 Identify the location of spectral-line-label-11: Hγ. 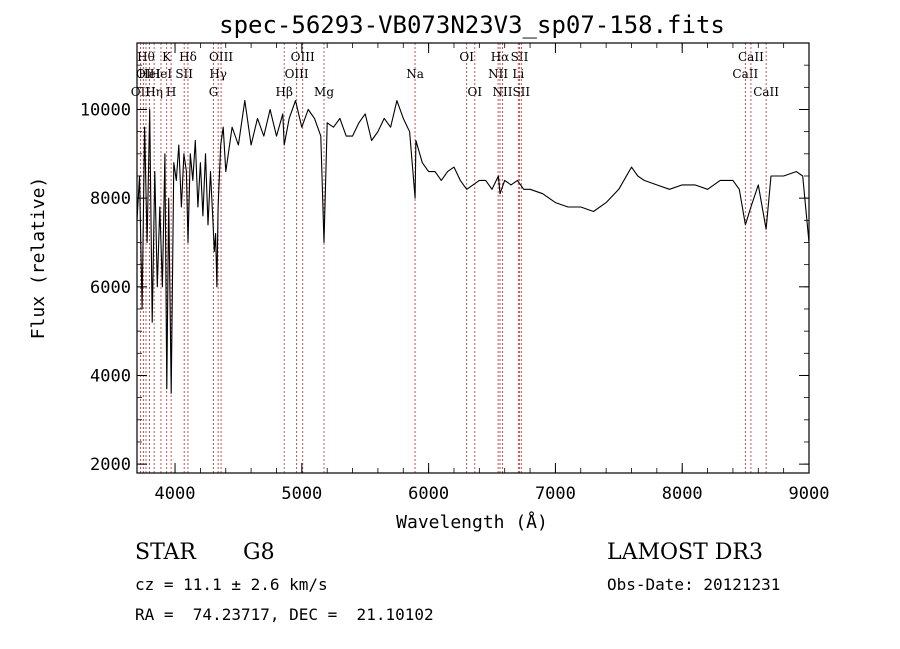
(218, 74).